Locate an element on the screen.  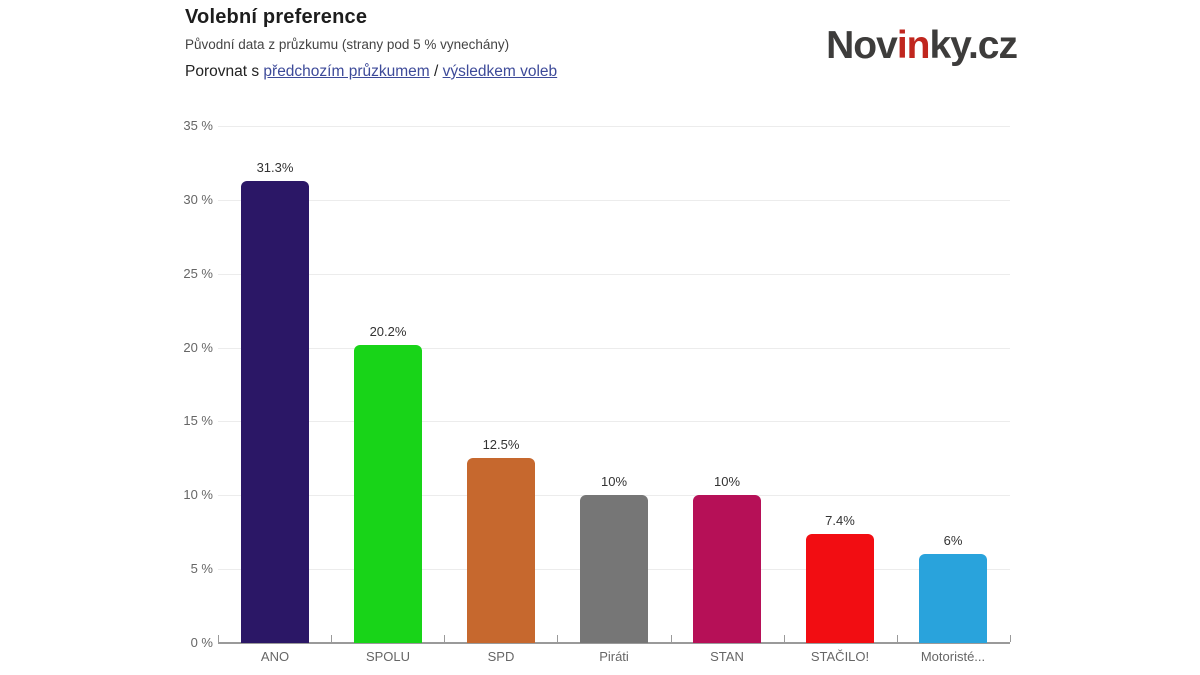
y-axis-label: 15 % is located at coordinates (198, 420).